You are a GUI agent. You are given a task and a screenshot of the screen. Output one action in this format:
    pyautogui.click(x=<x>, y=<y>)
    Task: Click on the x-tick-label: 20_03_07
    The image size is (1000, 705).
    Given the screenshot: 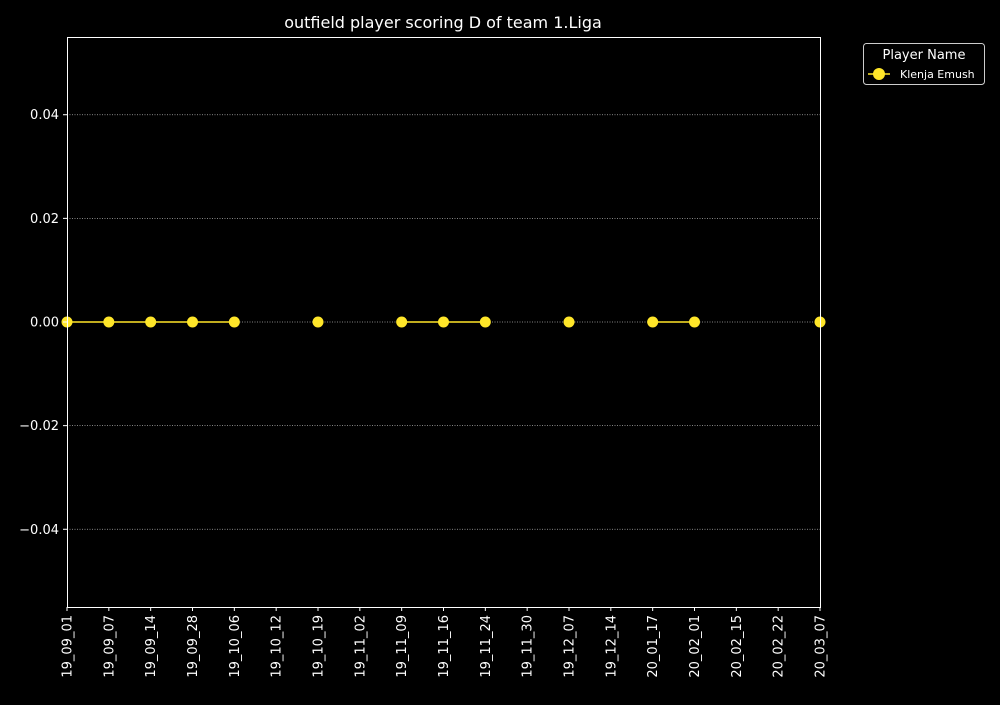 What is the action you would take?
    pyautogui.click(x=821, y=646)
    